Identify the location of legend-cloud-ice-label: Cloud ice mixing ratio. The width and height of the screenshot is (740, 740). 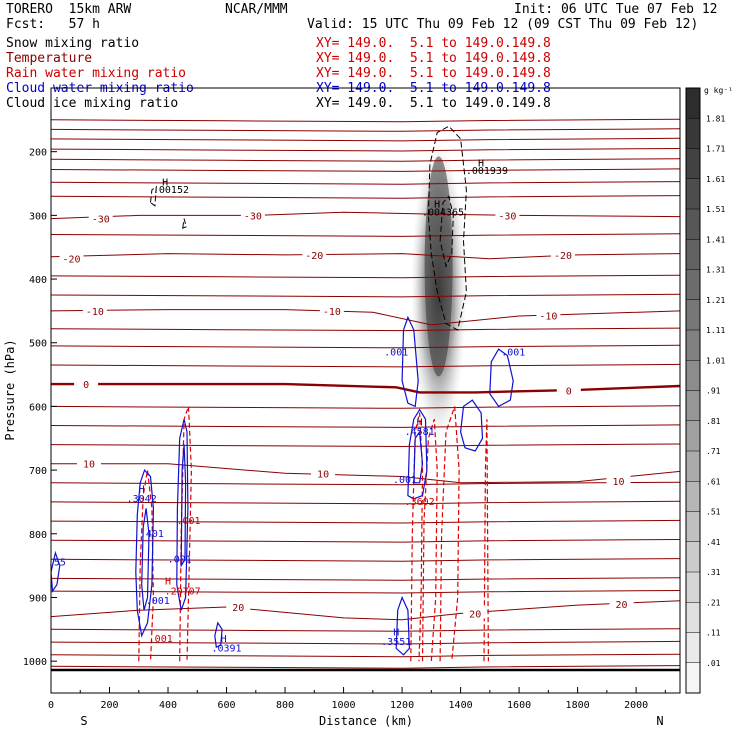
(92, 103).